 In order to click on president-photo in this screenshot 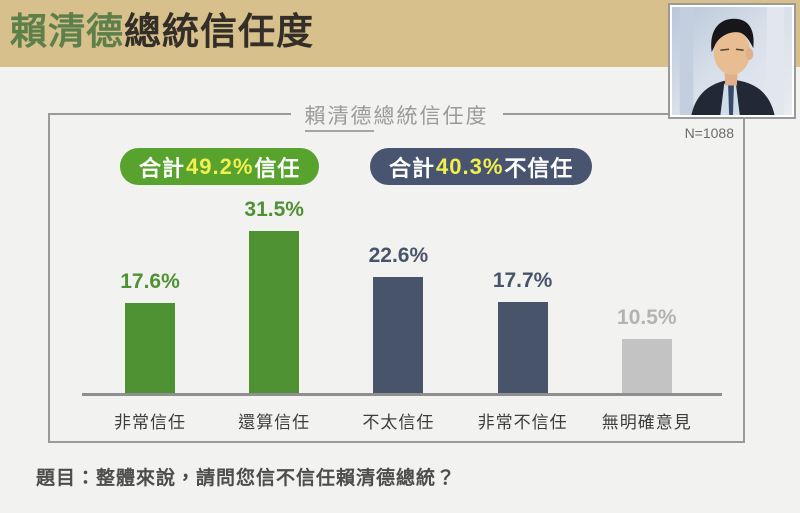, I will do `click(732, 61)`.